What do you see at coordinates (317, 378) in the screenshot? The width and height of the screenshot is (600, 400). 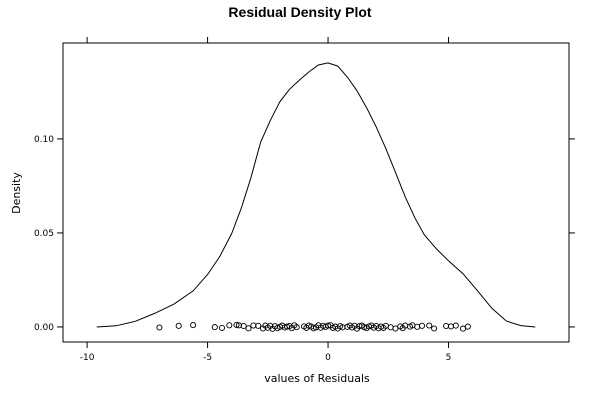 I see `x-axis-label: values of Residuals` at bounding box center [317, 378].